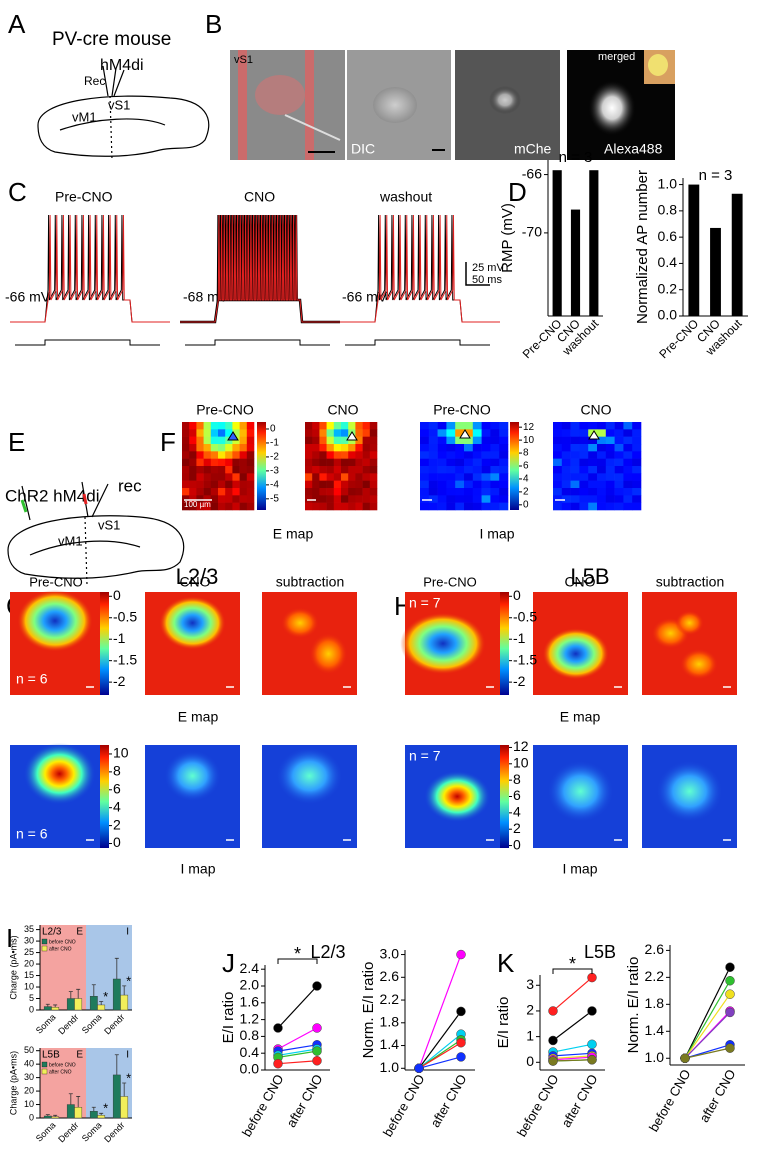 The image size is (779, 1149). Describe the element at coordinates (29, 929) in the screenshot. I see `y-tick-label: 35` at that location.